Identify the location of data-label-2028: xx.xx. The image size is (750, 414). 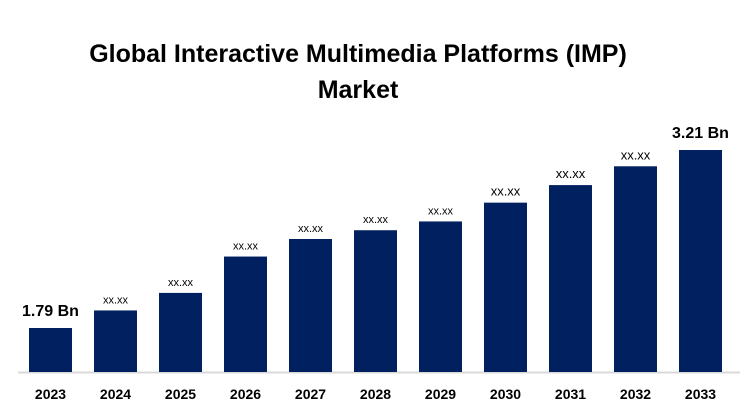
(376, 220).